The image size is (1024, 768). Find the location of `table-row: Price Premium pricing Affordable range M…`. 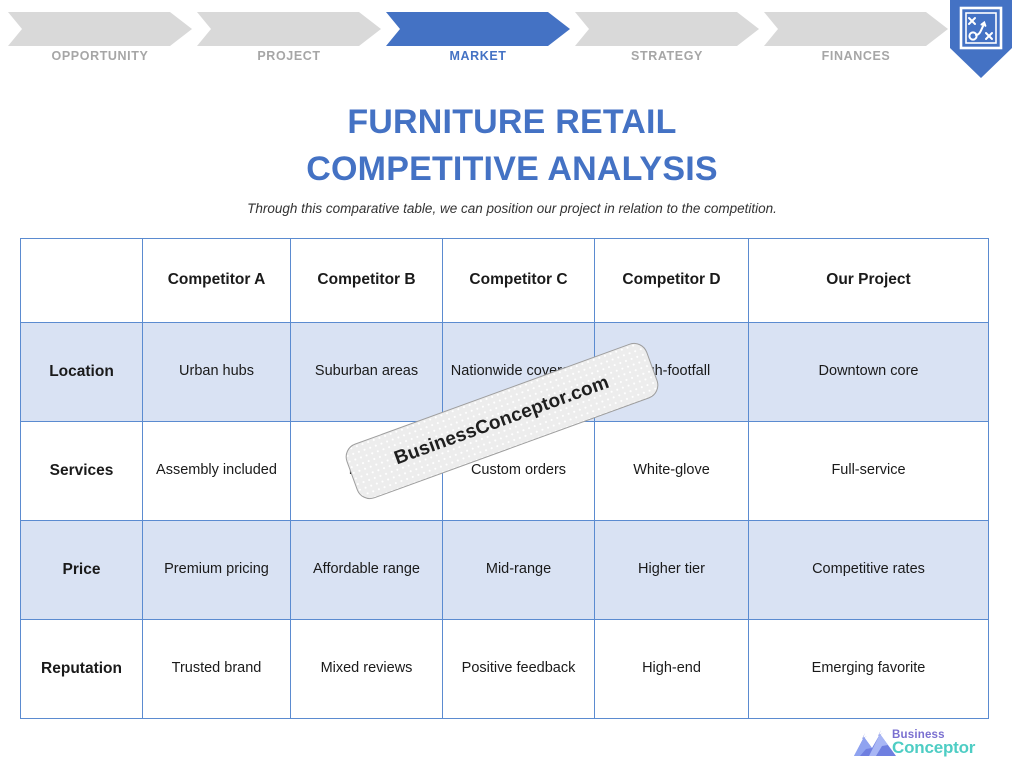

table-row: Price Premium pricing Affordable range M… is located at coordinates (504, 570).